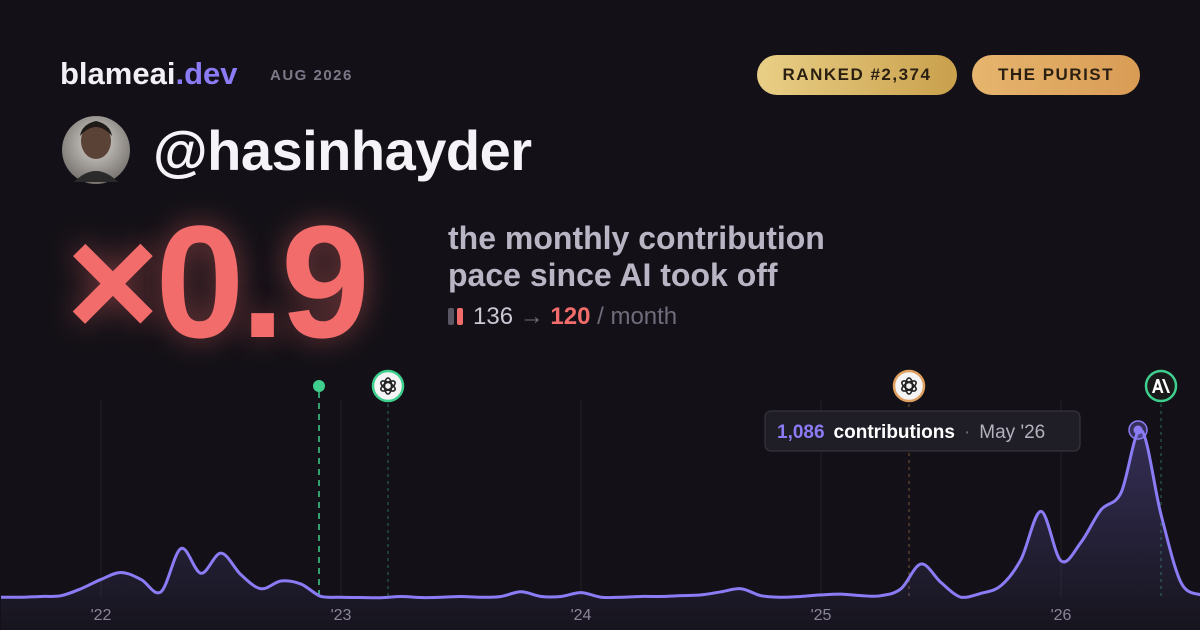 The width and height of the screenshot is (1200, 630). What do you see at coordinates (894, 432) in the screenshot?
I see `tooltip-text: contributions` at bounding box center [894, 432].